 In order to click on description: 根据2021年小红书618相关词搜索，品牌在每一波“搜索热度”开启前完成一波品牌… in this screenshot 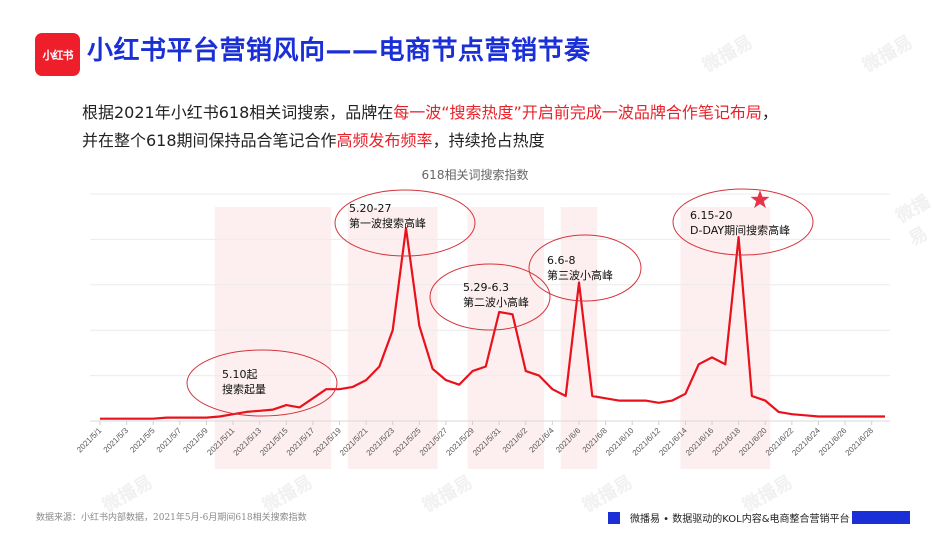, I will do `click(430, 127)`.